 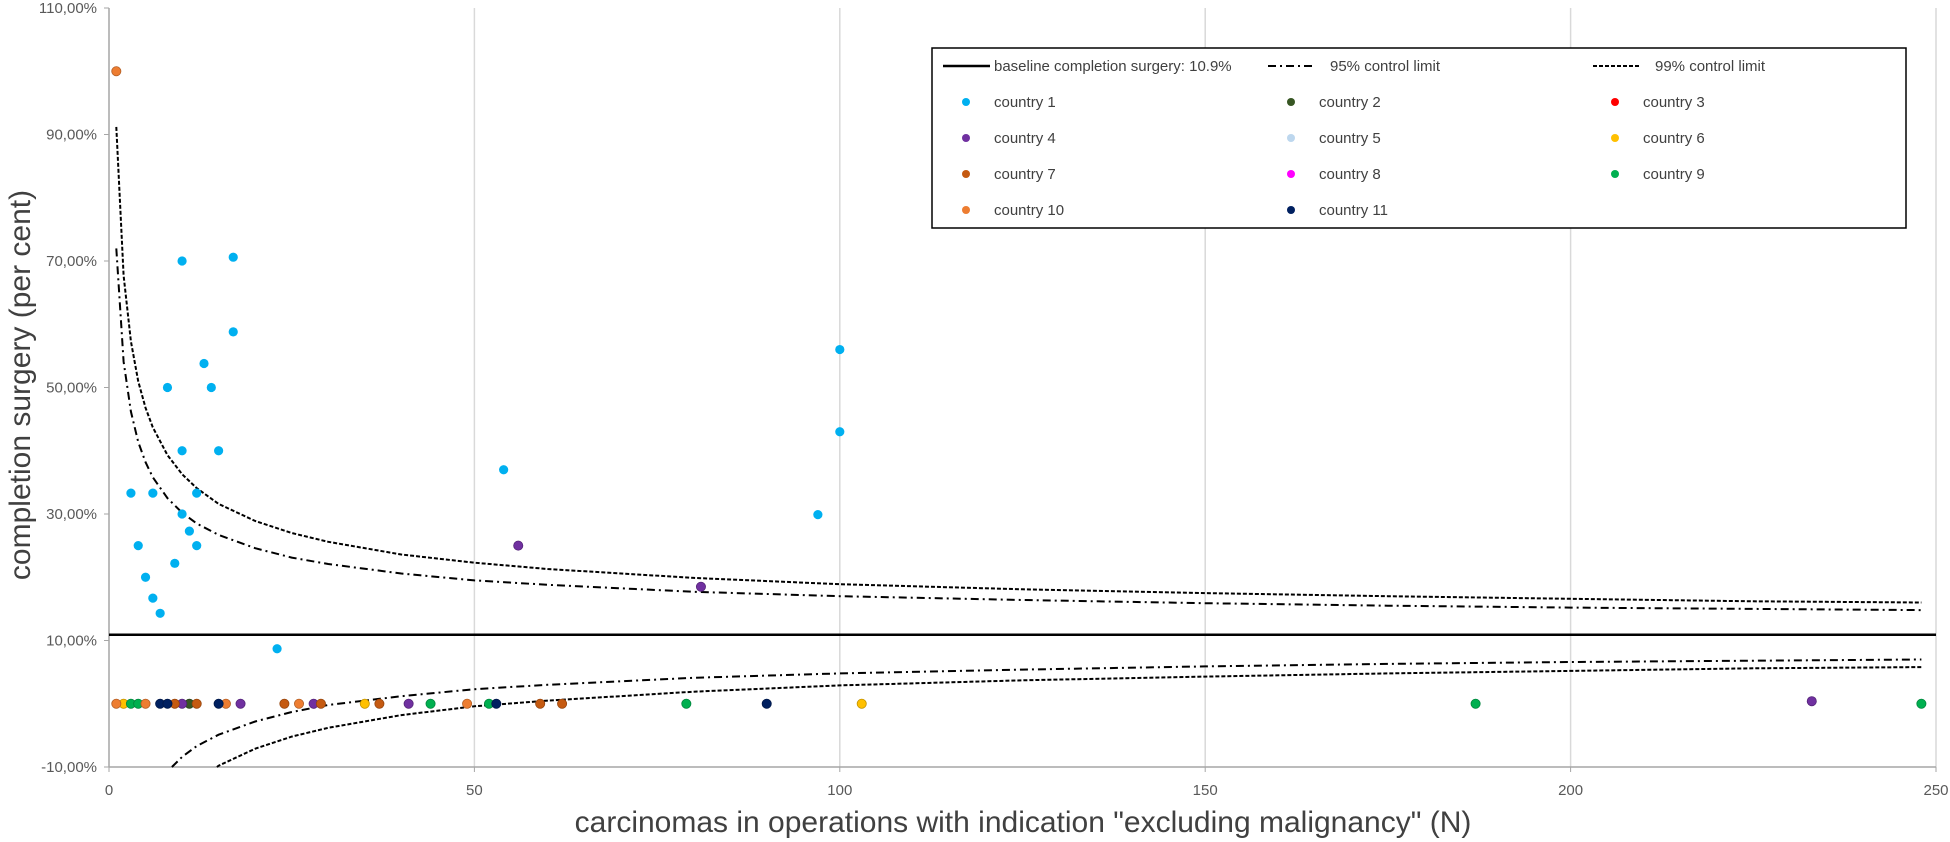 What do you see at coordinates (1069, 717) in the screenshot?
I see `99-control-limit-lower` at bounding box center [1069, 717].